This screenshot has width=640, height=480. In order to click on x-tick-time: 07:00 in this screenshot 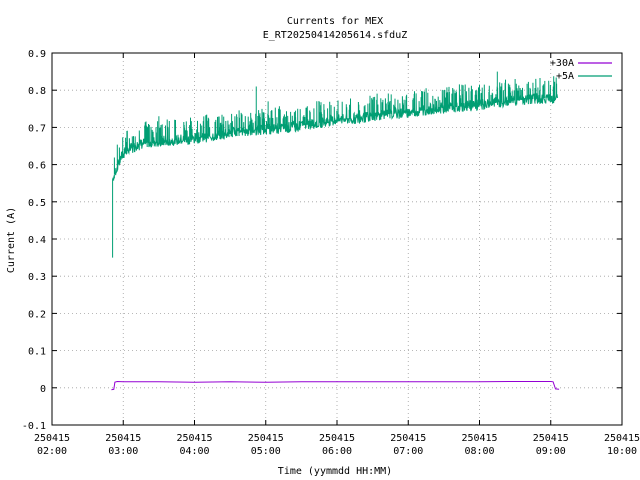, I will do `click(408, 451)`.